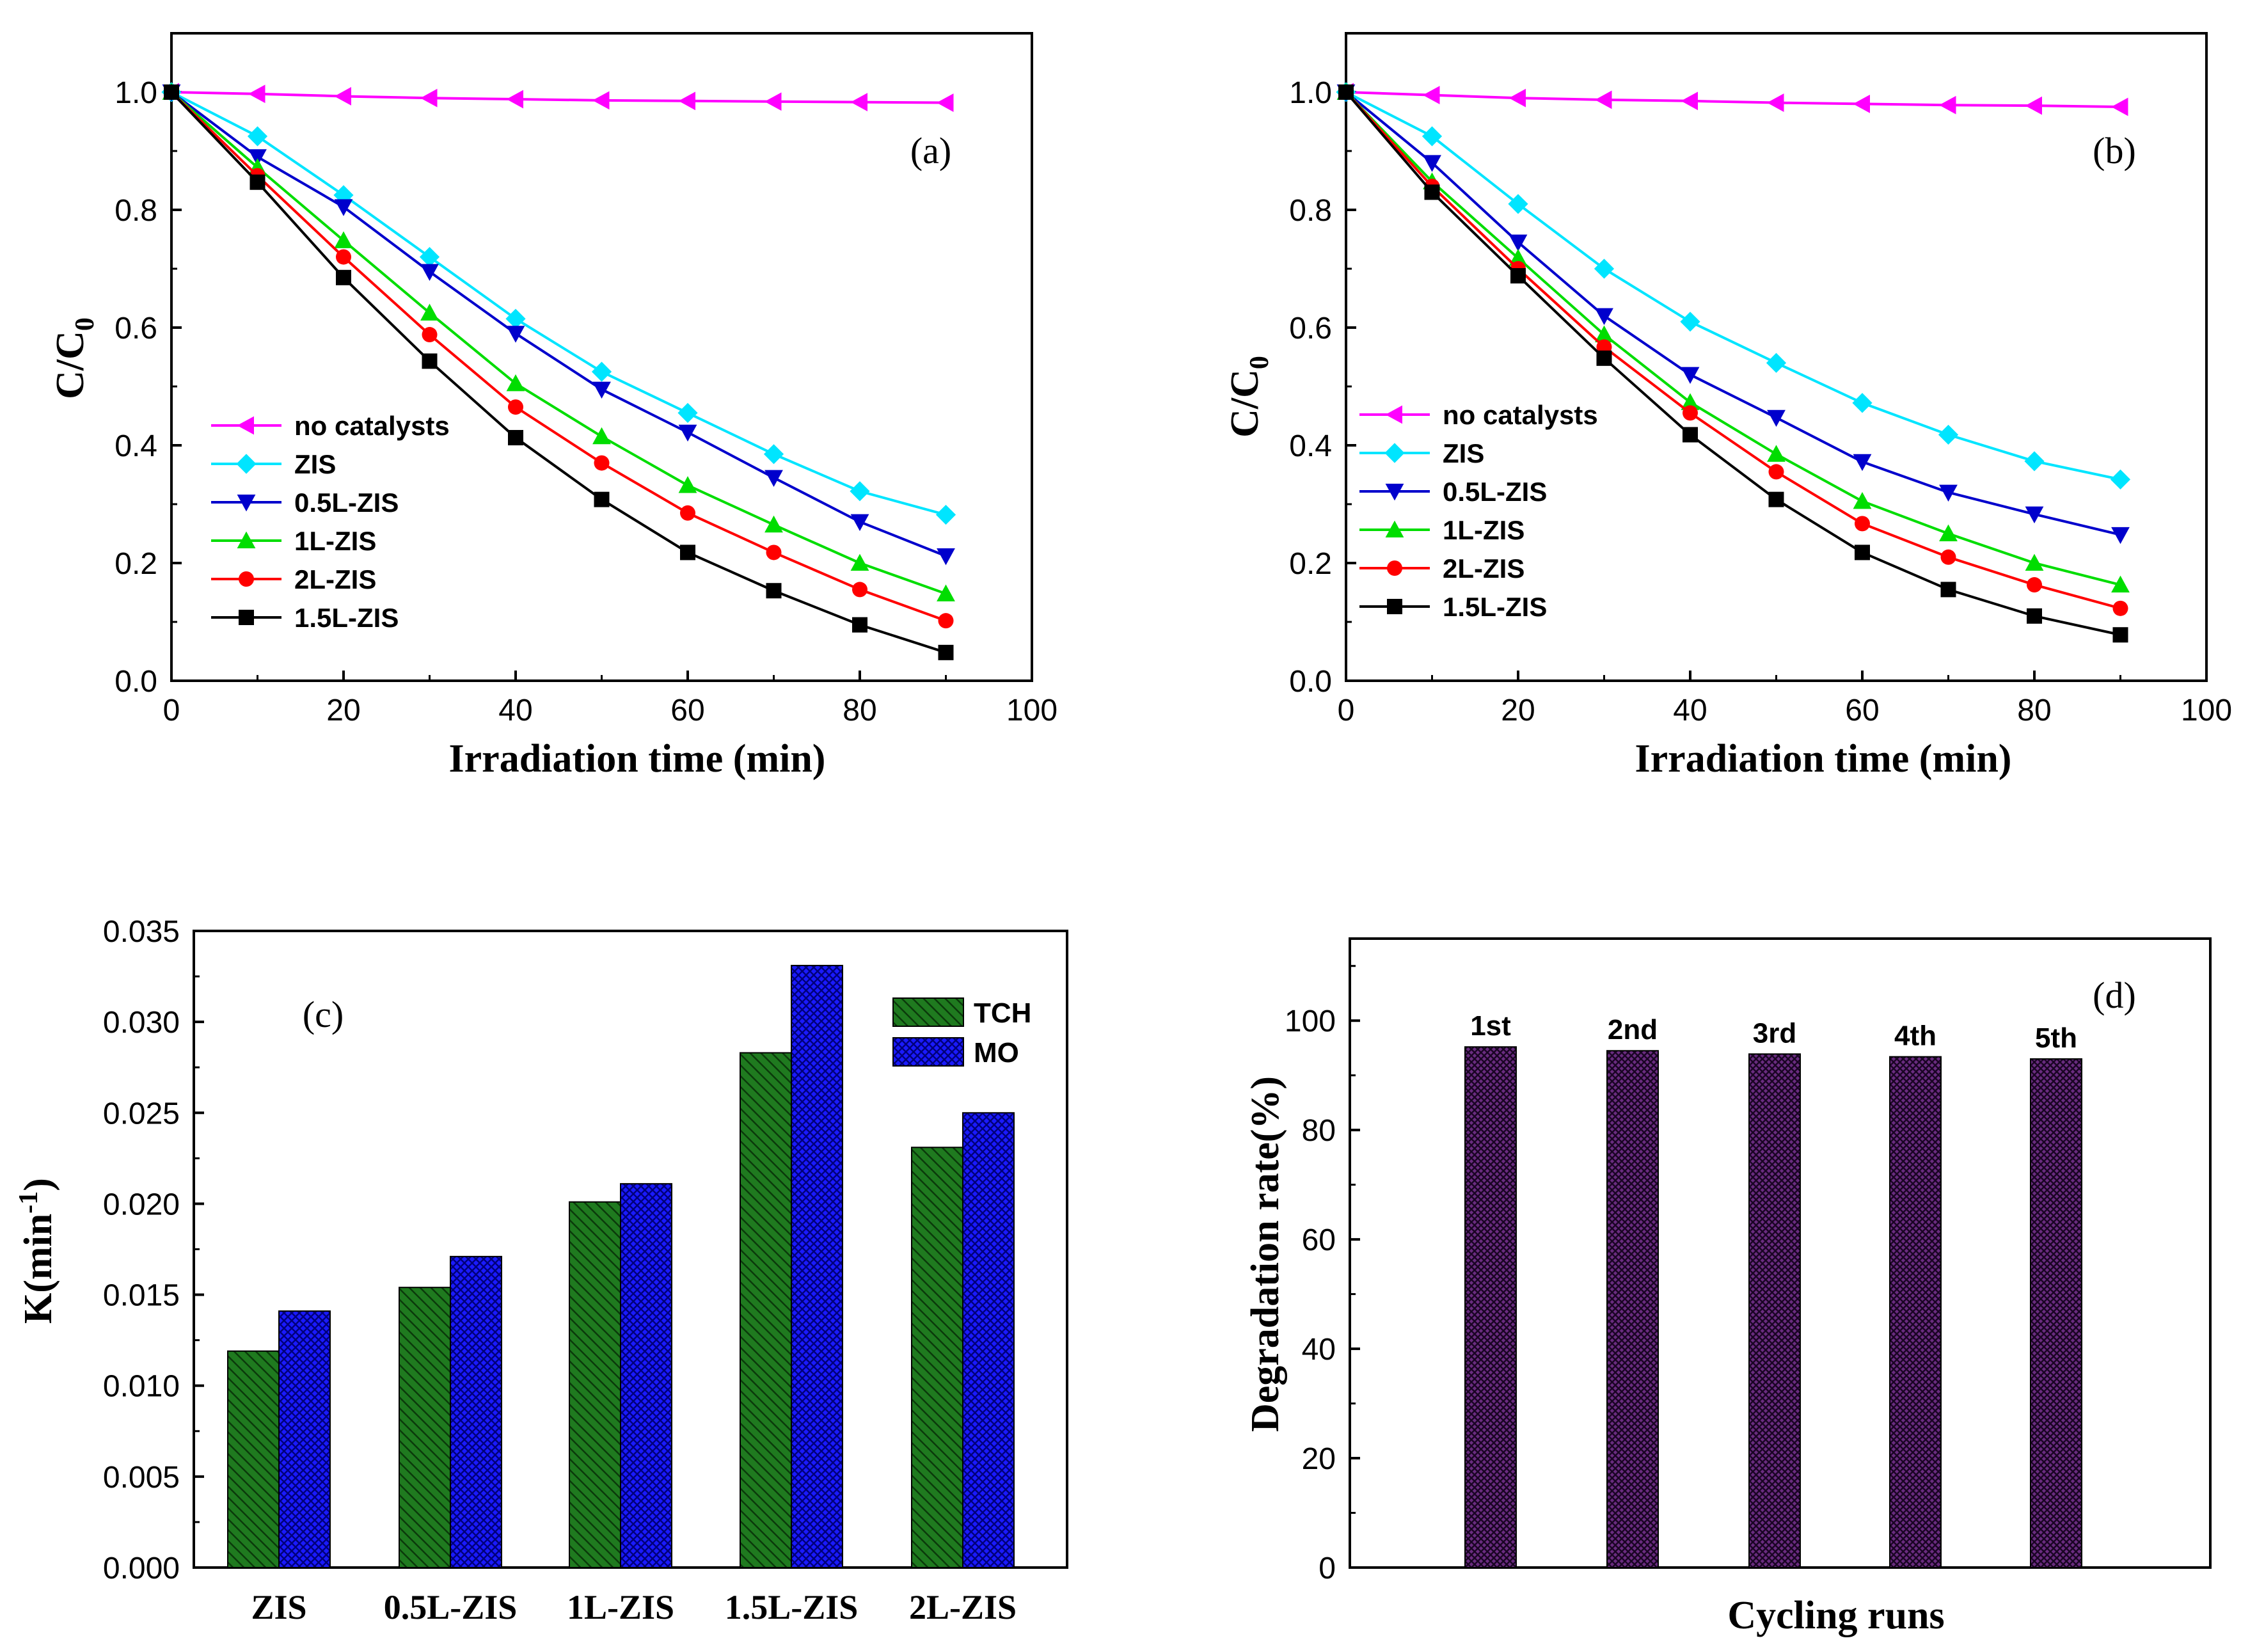 The image size is (2257, 1652). Describe the element at coordinates (1773, 1289) in the screenshot. I see `panel-d-bars: 1st 2nd 3rd 4th 5th` at that location.